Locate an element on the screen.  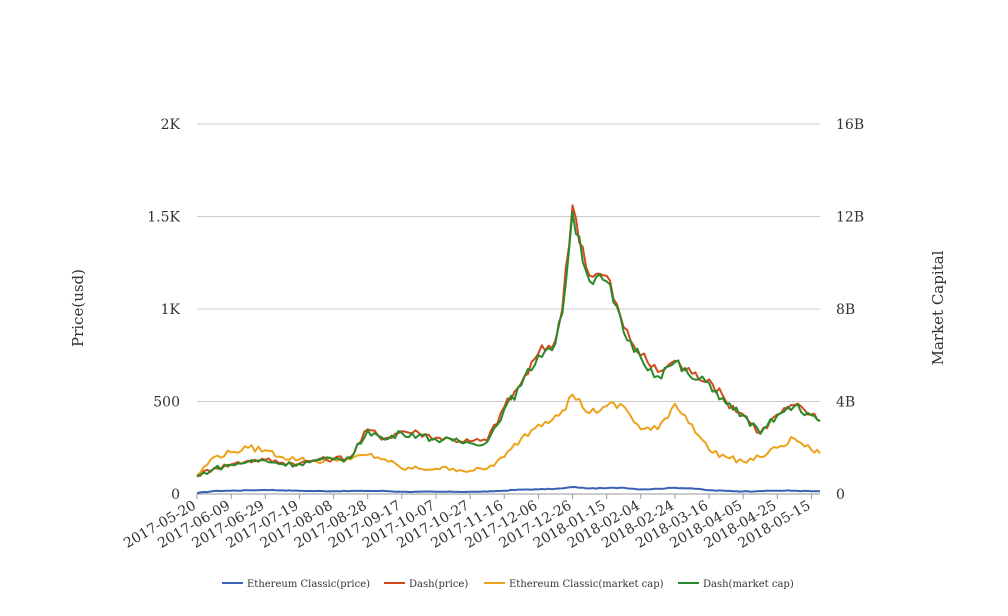
series-line-ethereum-classic-price is located at coordinates (508, 490).